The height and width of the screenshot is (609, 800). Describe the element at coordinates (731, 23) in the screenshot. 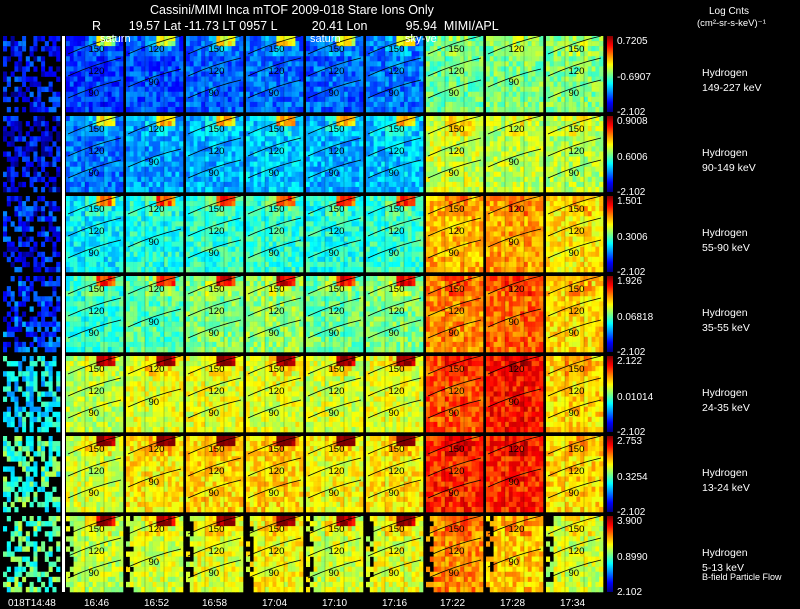

I see `units-label: (cm²-sr-s-keV)⁻¹` at that location.